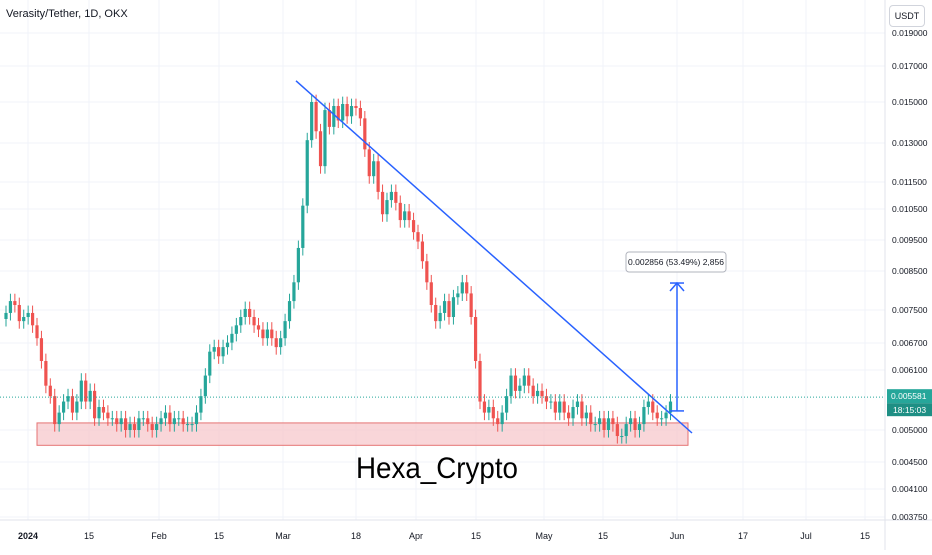 This screenshot has height=555, width=932. I want to click on y-tick-label: 0.015000, so click(910, 102).